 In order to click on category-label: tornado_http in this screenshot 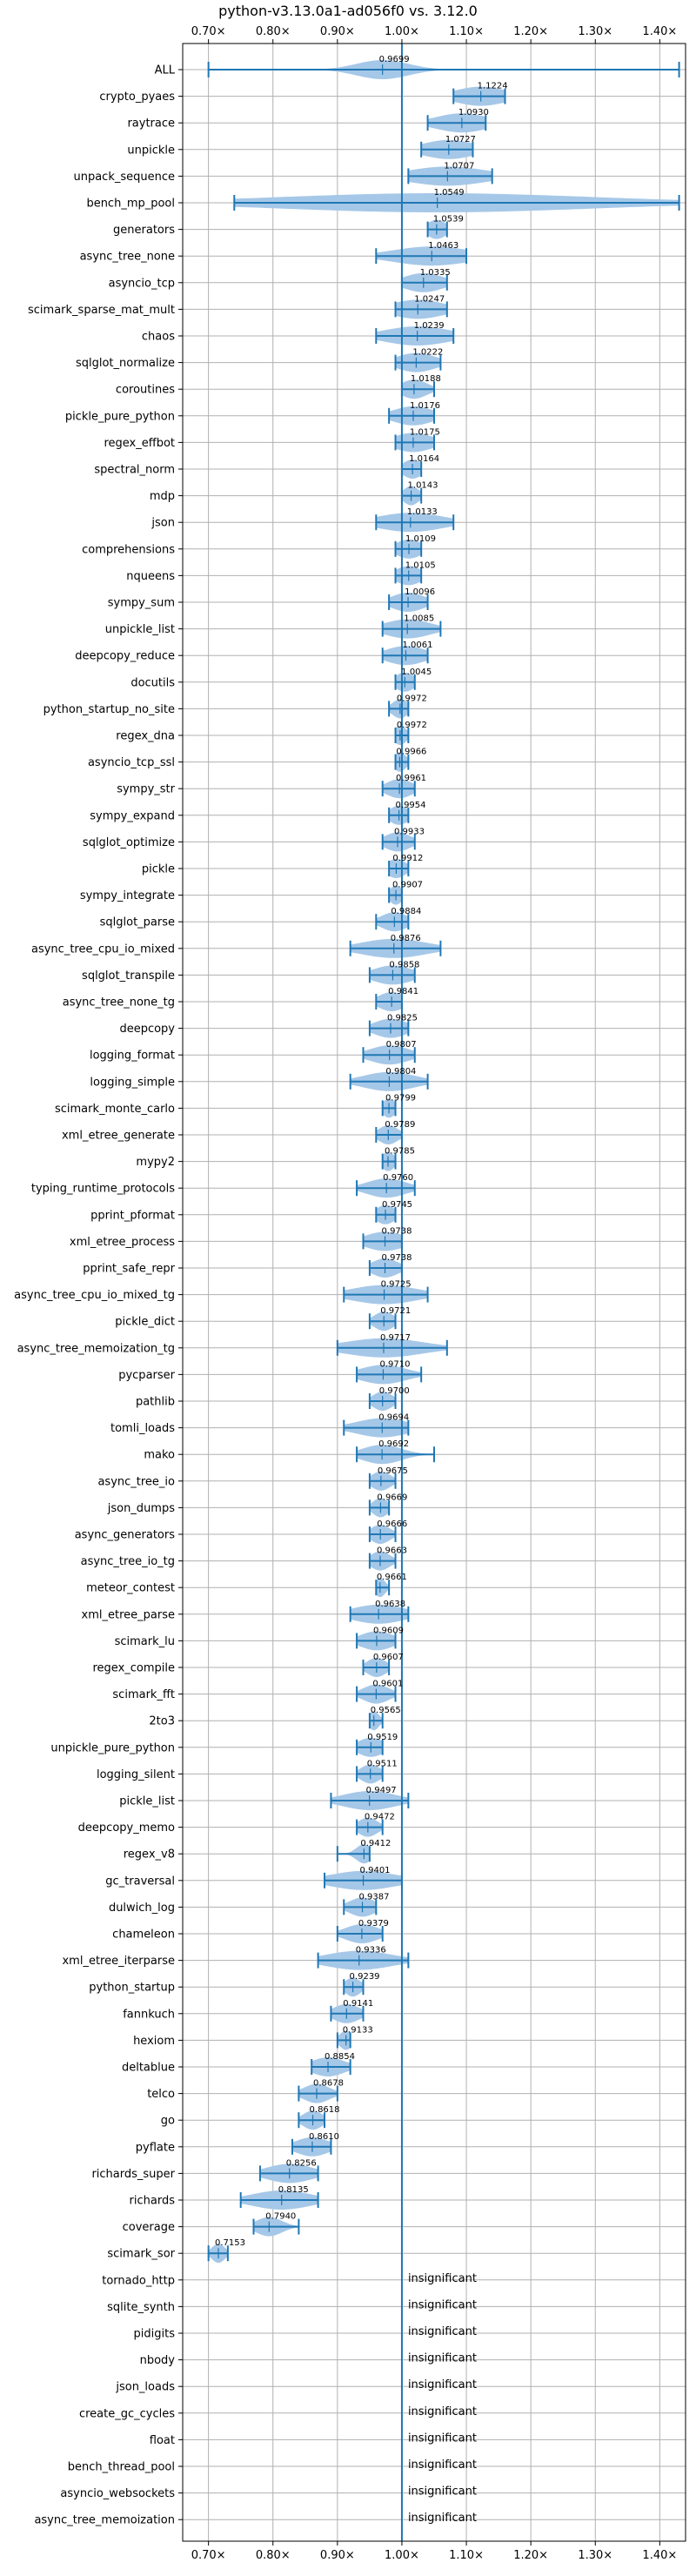, I will do `click(138, 2281)`.